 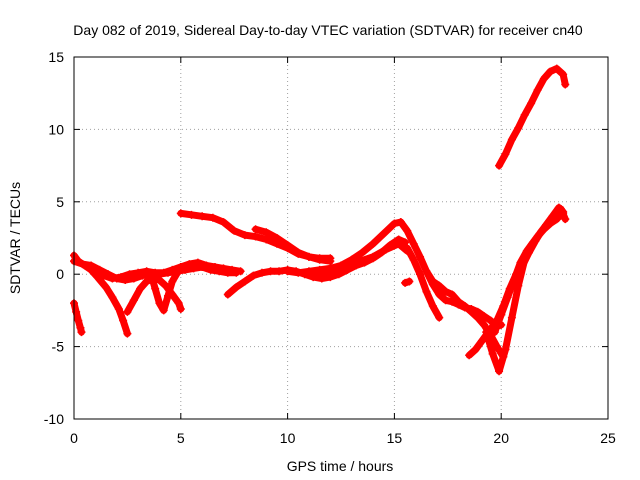 What do you see at coordinates (531, 265) in the screenshot?
I see `series-track-s` at bounding box center [531, 265].